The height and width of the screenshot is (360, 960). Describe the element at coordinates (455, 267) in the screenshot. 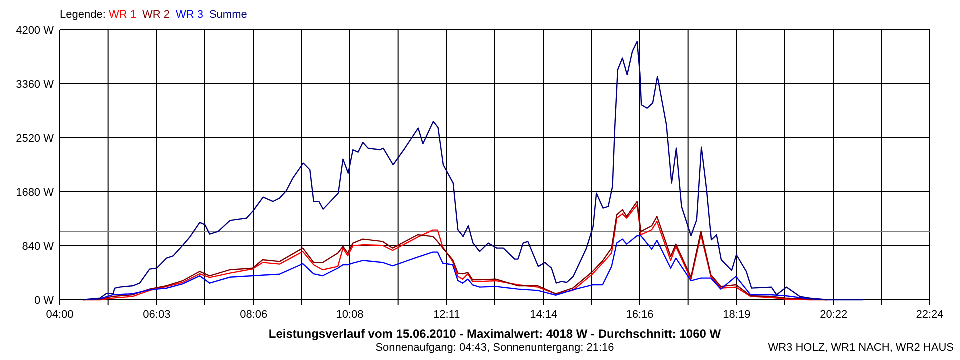

I see `line-series` at that location.